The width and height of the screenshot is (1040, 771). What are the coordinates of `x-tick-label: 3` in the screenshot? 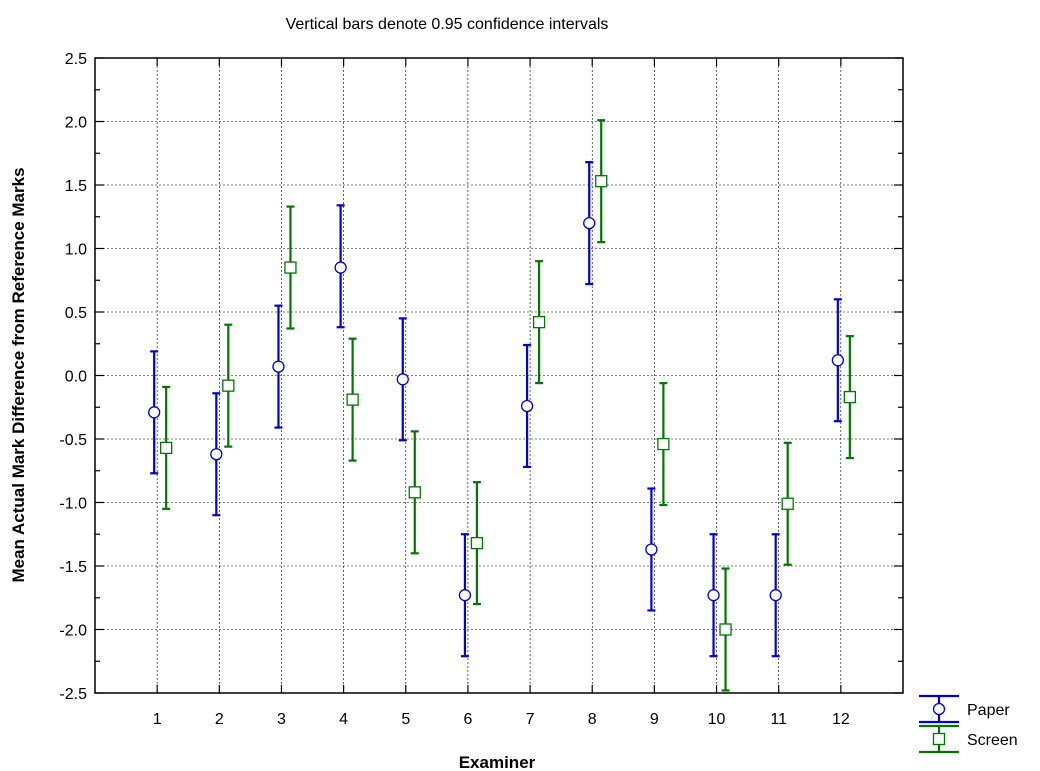 It's located at (281, 719).